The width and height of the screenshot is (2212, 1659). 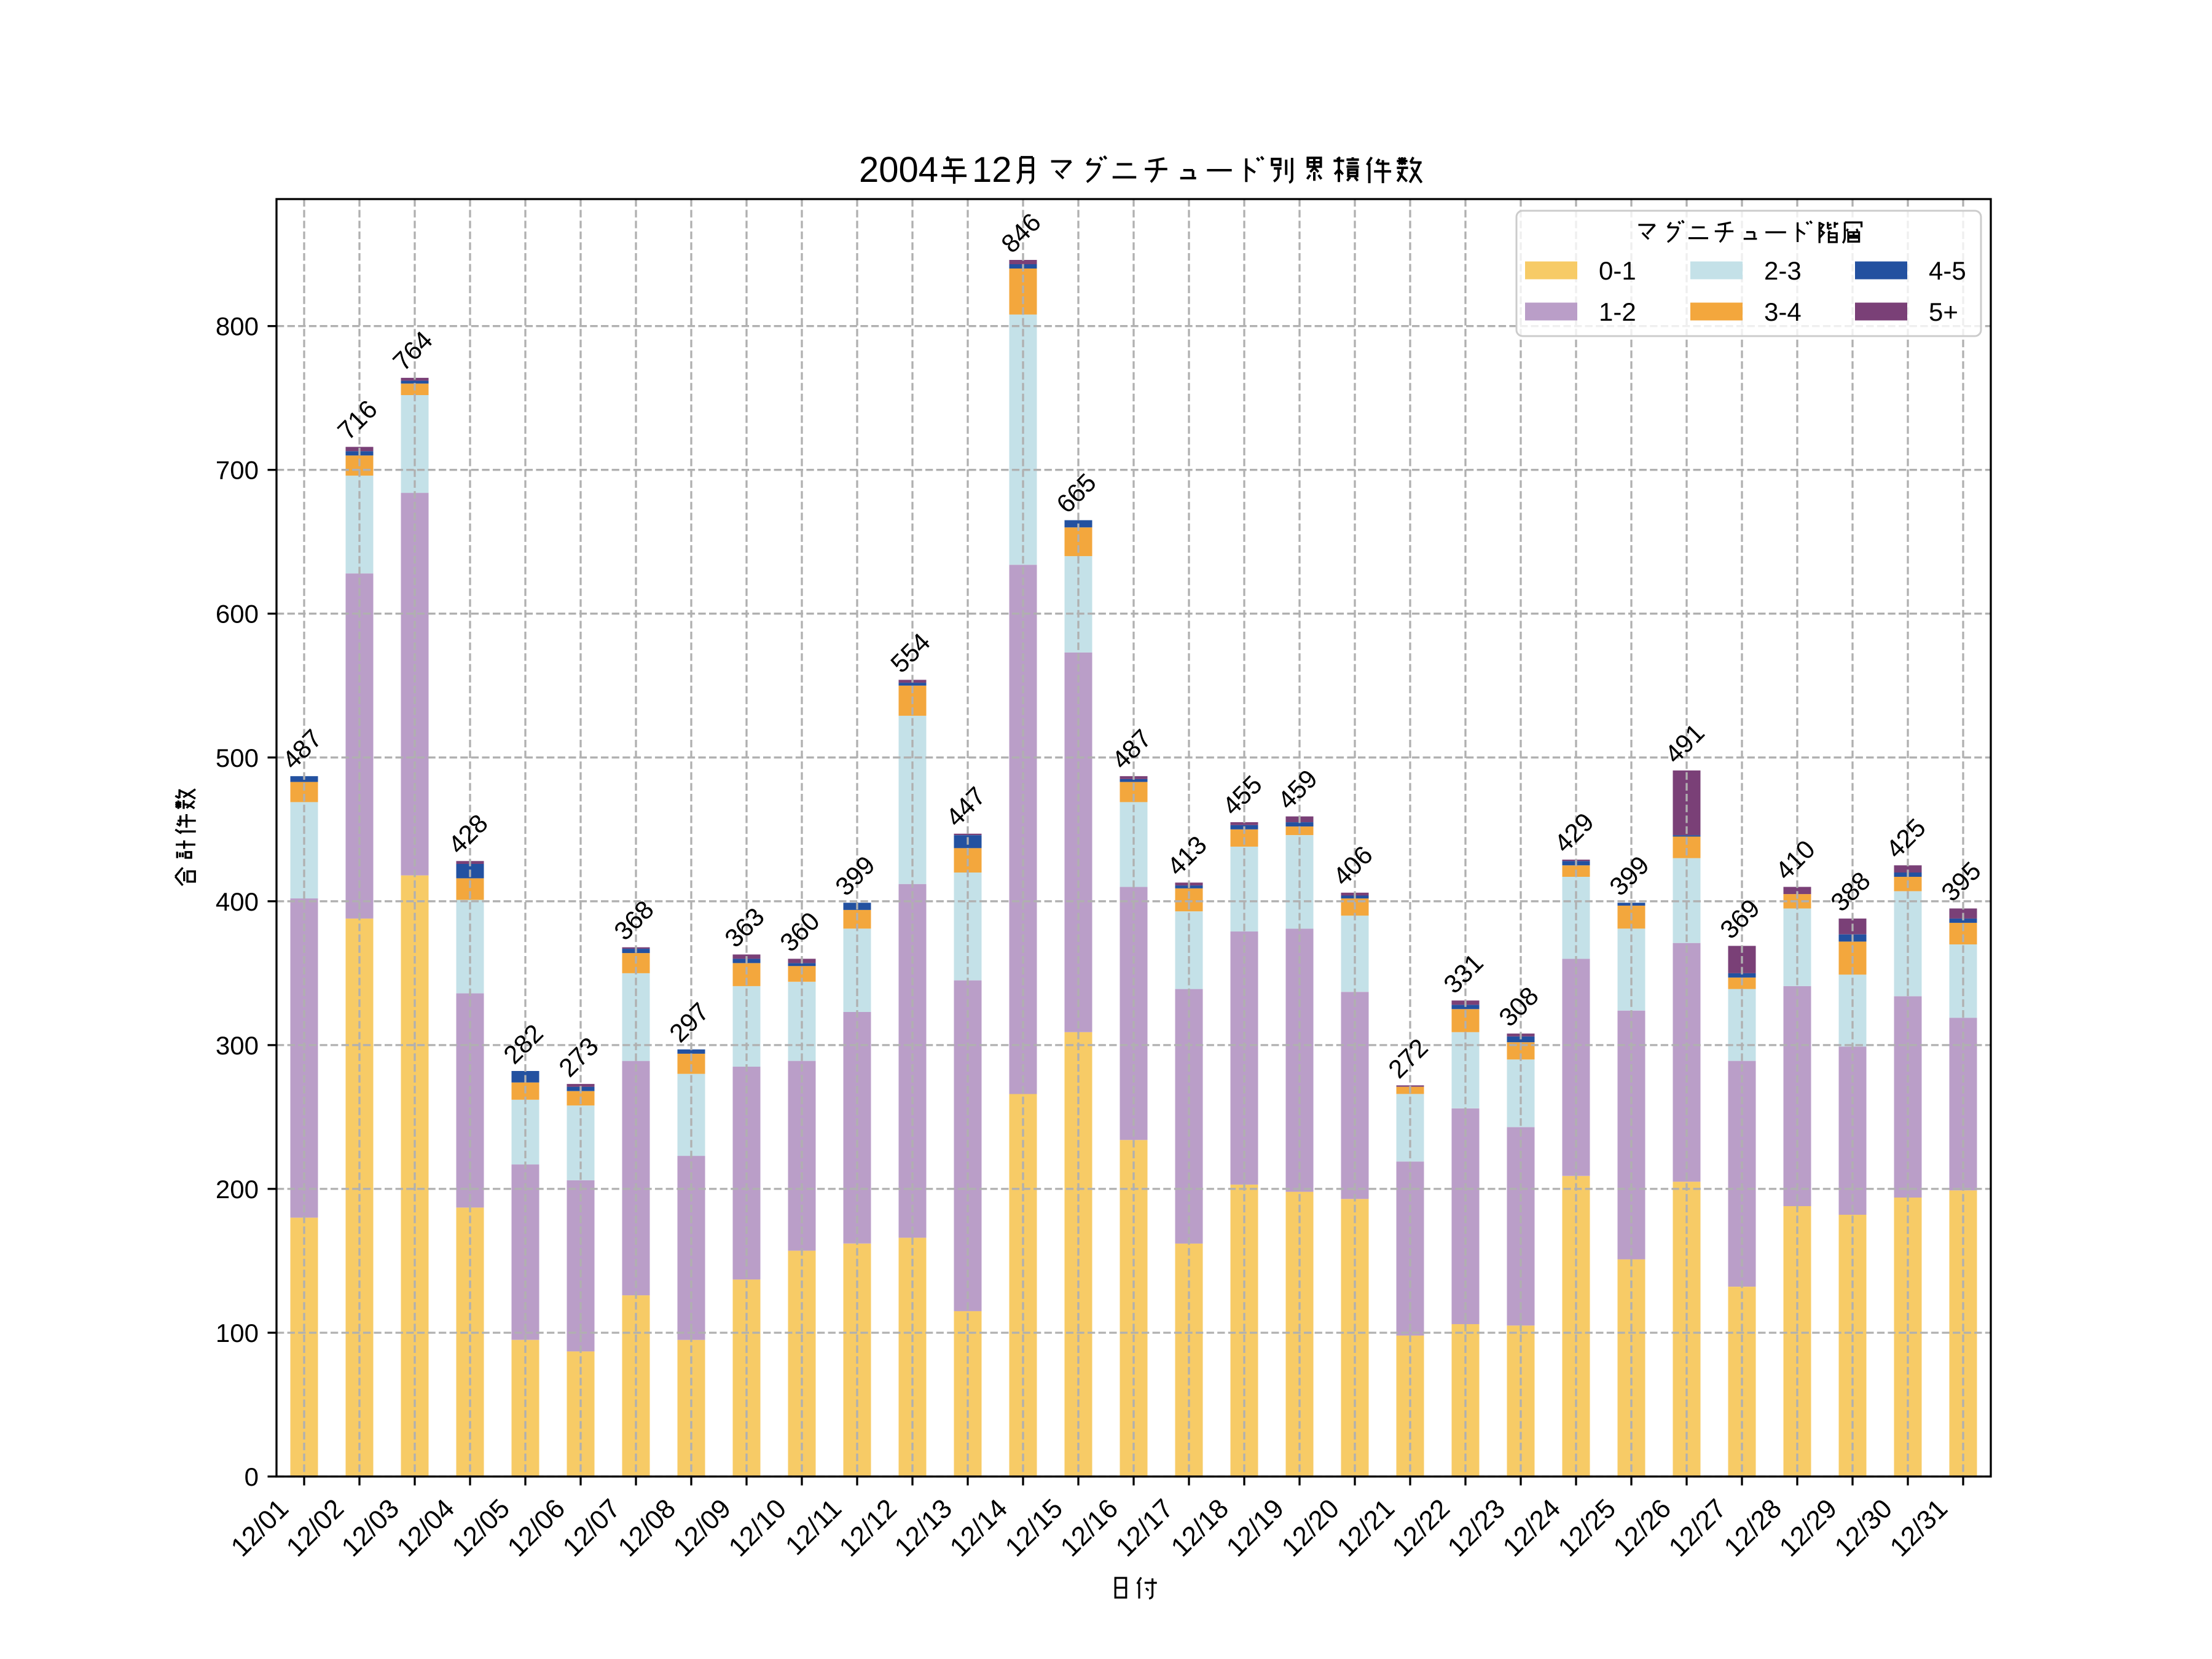 I want to click on svg-text: 100, so click(x=237, y=1333).